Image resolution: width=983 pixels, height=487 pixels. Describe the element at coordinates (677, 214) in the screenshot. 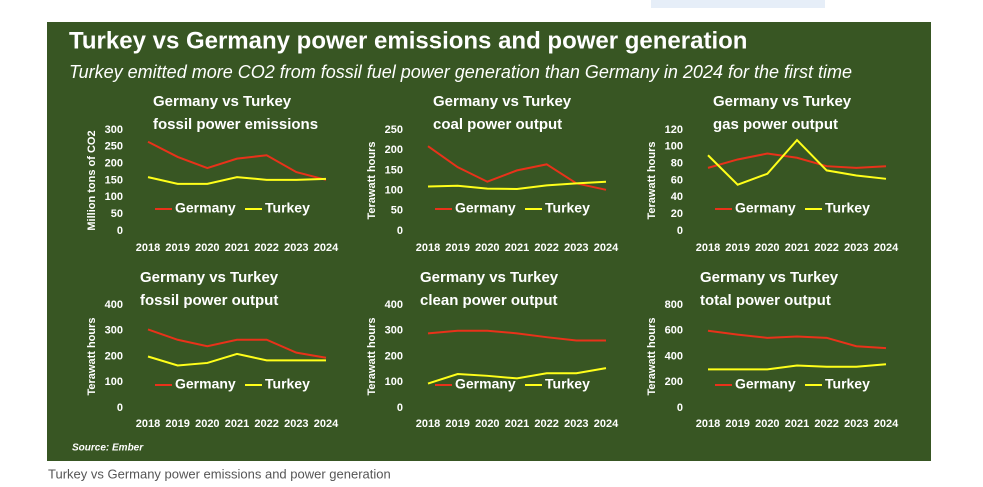

I see `y-tick-label: 20` at that location.